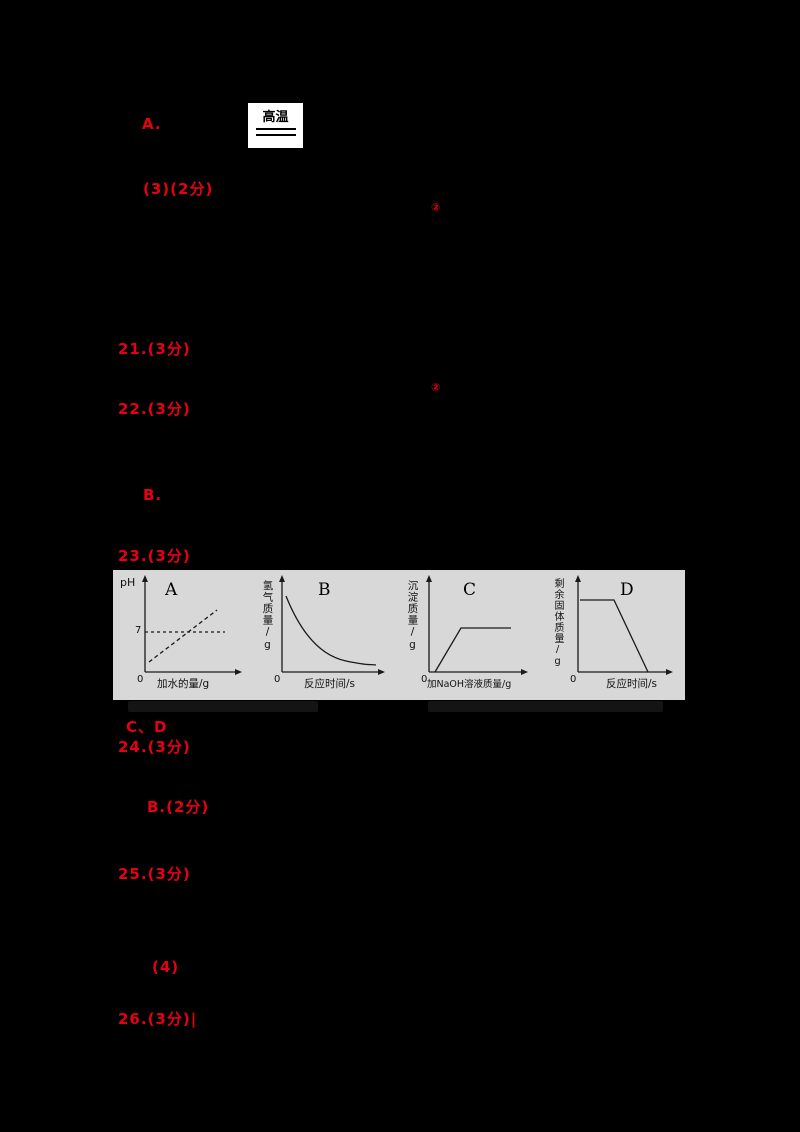  I want to click on chart-c-ylabel: 沉淀质量/g, so click(412, 616).